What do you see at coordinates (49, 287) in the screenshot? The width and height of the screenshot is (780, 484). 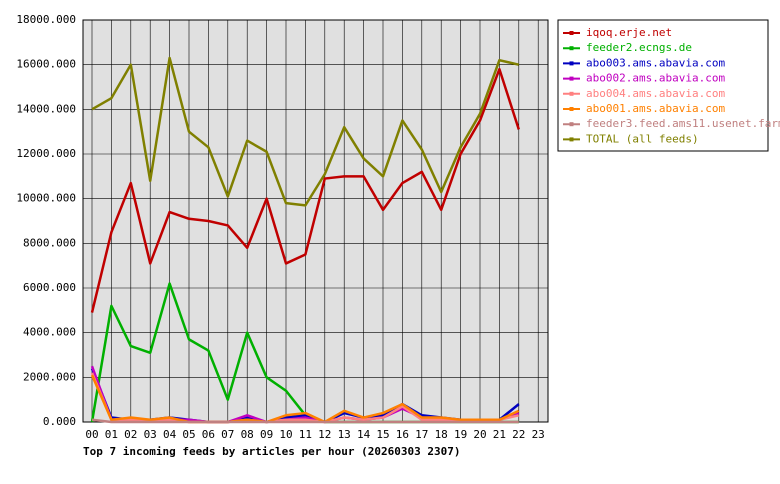 I see `y-tick-label: 6000.000` at bounding box center [49, 287].